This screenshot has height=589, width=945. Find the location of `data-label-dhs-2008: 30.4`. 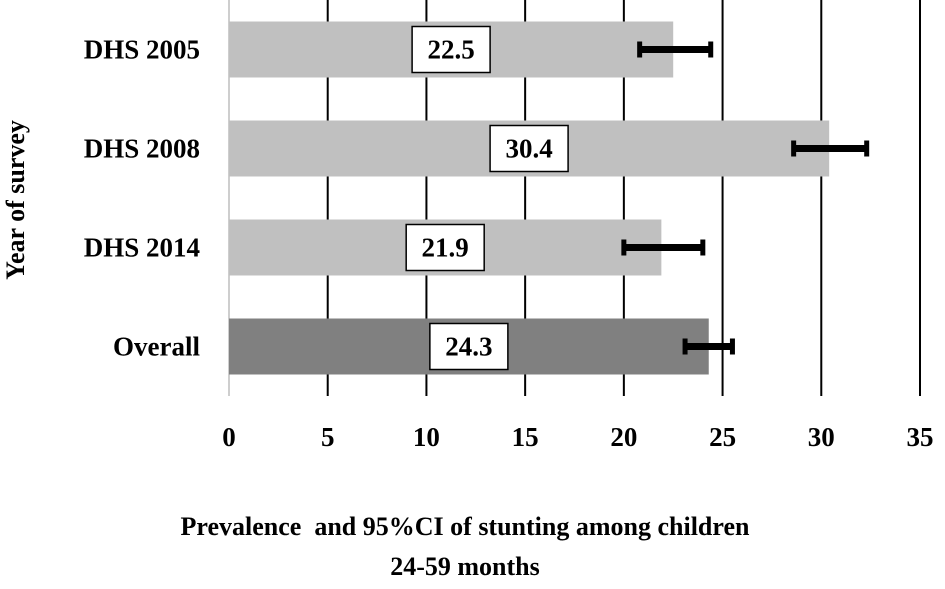

data-label-dhs-2008: 30.4 is located at coordinates (528, 149).